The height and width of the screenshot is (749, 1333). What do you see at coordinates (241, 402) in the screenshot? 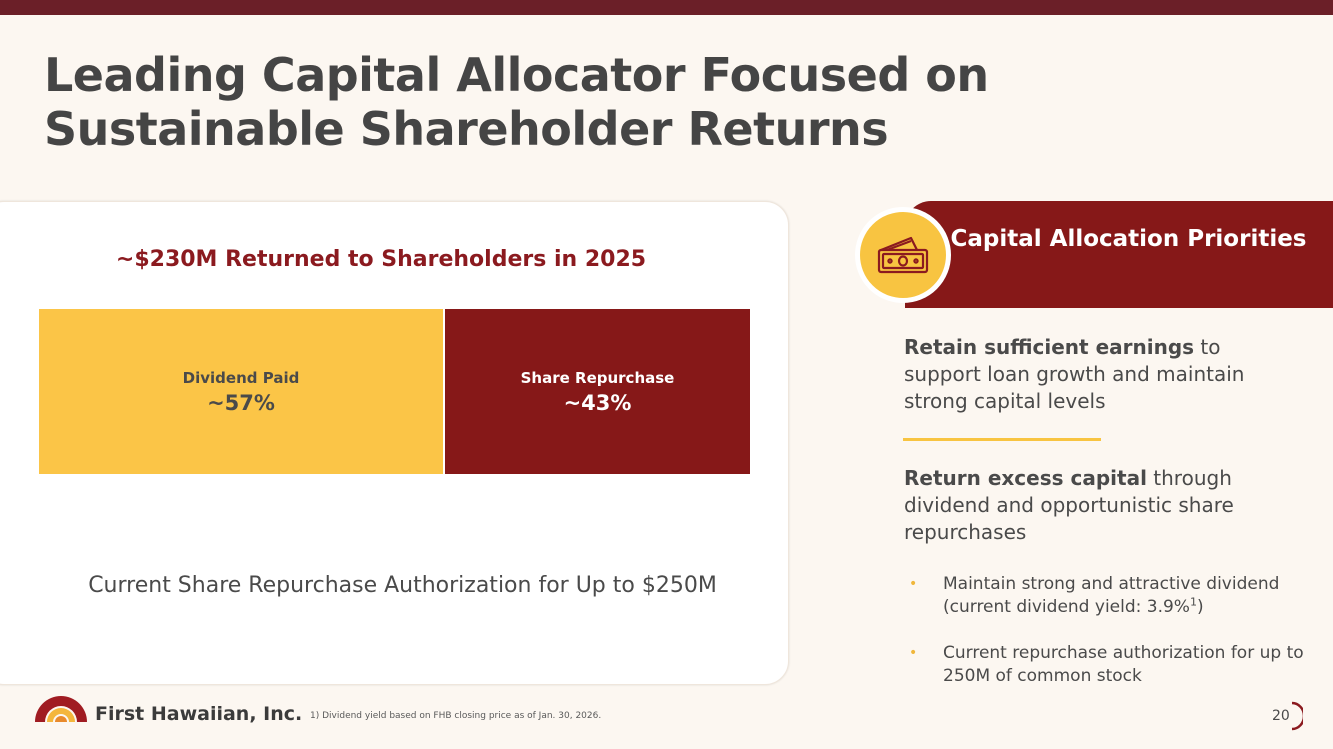
I see `dividend-value: ~57%` at bounding box center [241, 402].